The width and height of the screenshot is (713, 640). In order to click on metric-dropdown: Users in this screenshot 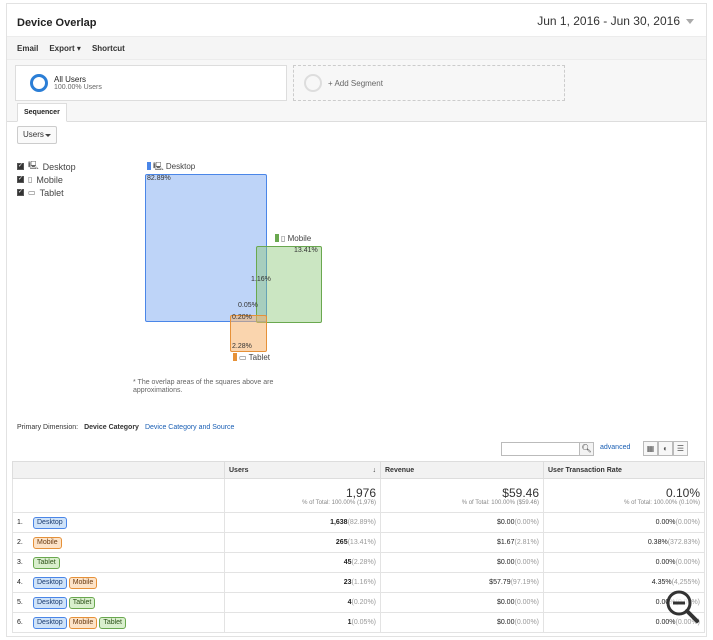, I will do `click(37, 135)`.